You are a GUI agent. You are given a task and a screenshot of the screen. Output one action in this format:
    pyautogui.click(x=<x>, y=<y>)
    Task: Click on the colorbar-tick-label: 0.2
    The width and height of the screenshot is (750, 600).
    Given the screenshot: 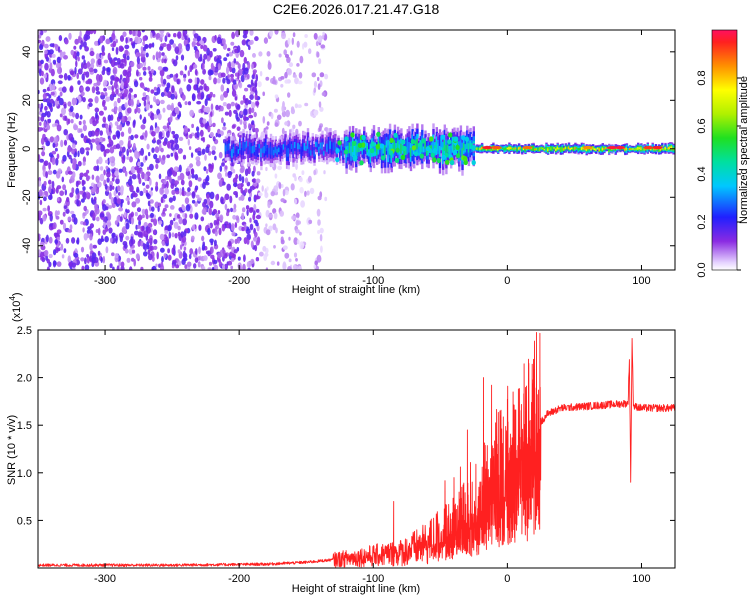 What is the action you would take?
    pyautogui.click(x=702, y=221)
    